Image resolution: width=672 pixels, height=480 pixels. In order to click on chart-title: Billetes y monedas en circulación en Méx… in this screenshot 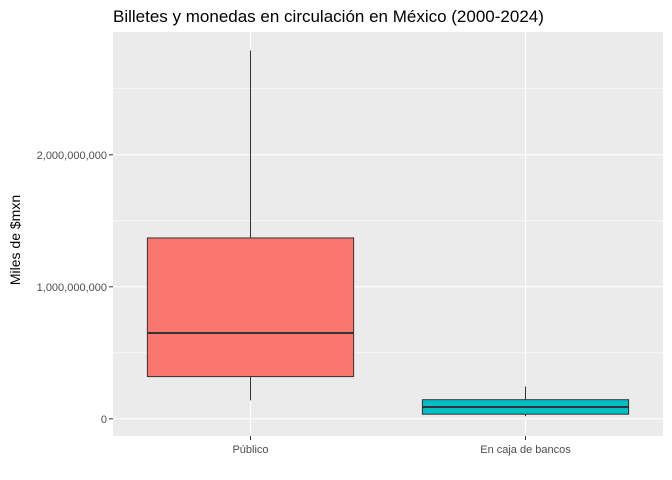, I will do `click(328, 16)`.